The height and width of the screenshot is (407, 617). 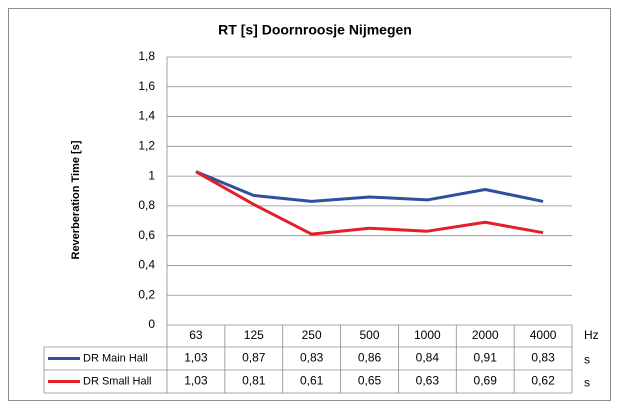 I want to click on y-tick-label: 0,4, so click(x=146, y=265).